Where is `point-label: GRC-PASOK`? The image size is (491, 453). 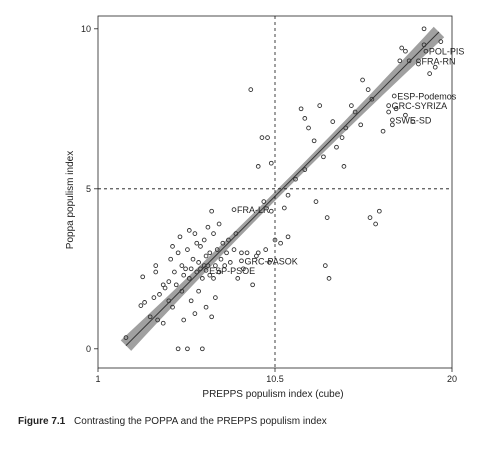 point-label: GRC-PASOK is located at coordinates (270, 261).